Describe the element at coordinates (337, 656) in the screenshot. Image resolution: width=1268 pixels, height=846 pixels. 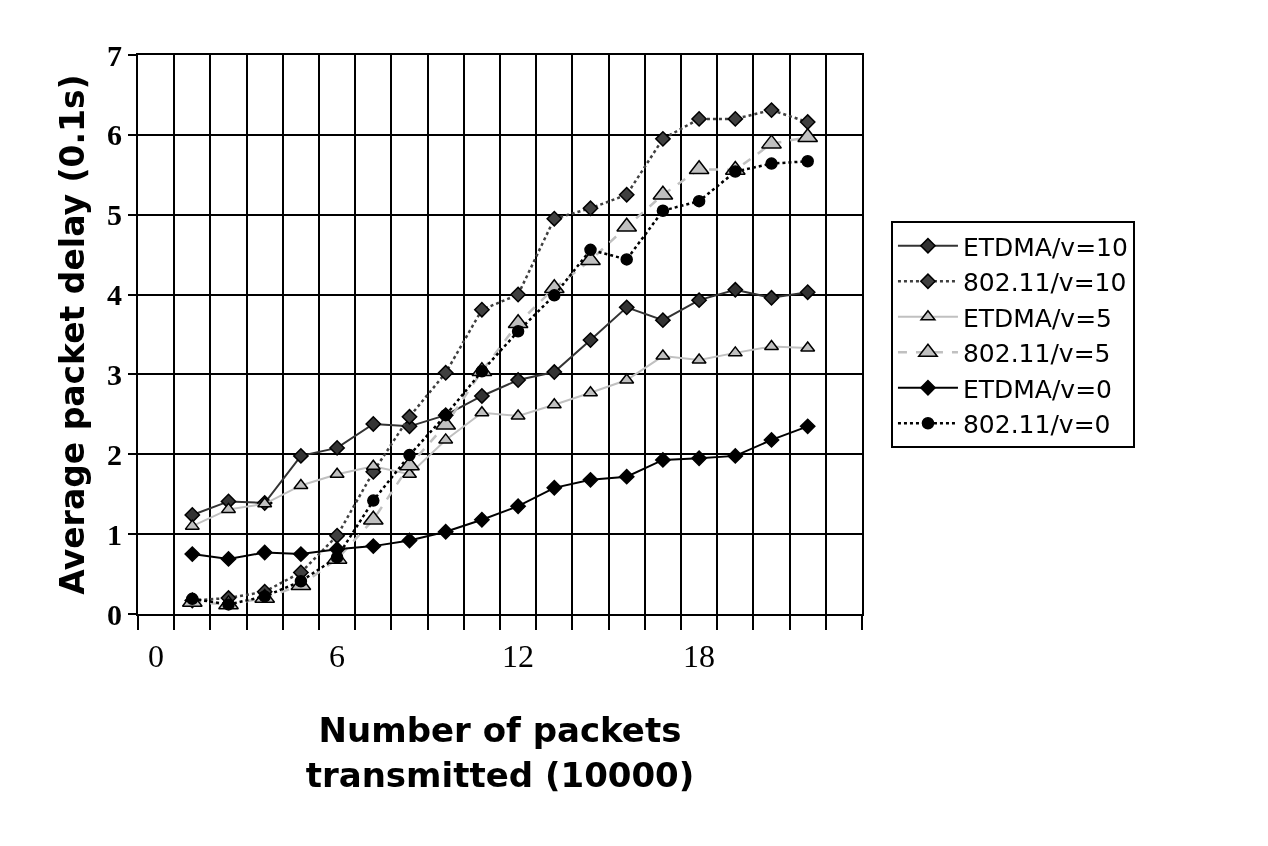
I see `x-tick-label: 6` at that location.